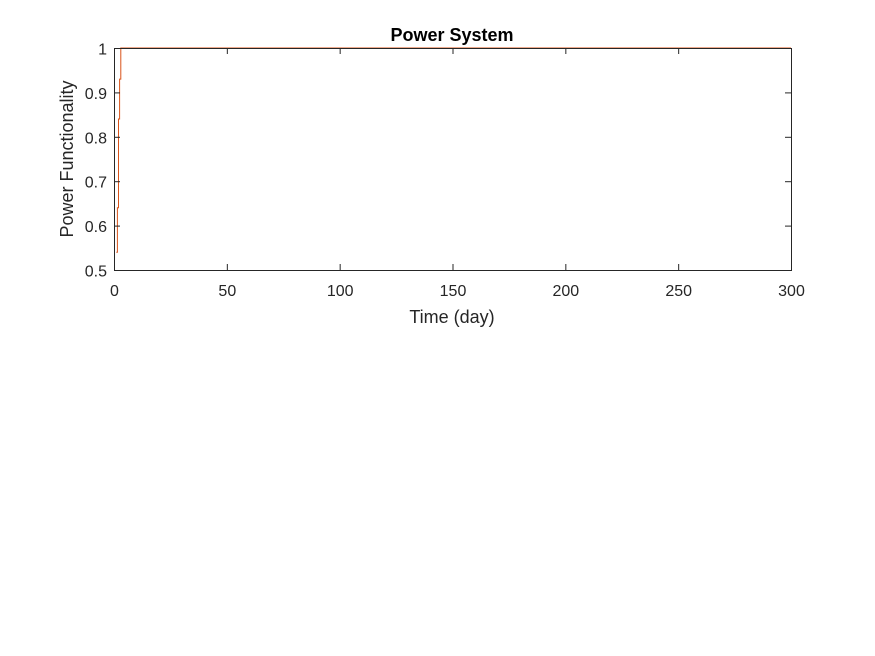  What do you see at coordinates (96, 138) in the screenshot?
I see `y-tick-label: 0.8` at bounding box center [96, 138].